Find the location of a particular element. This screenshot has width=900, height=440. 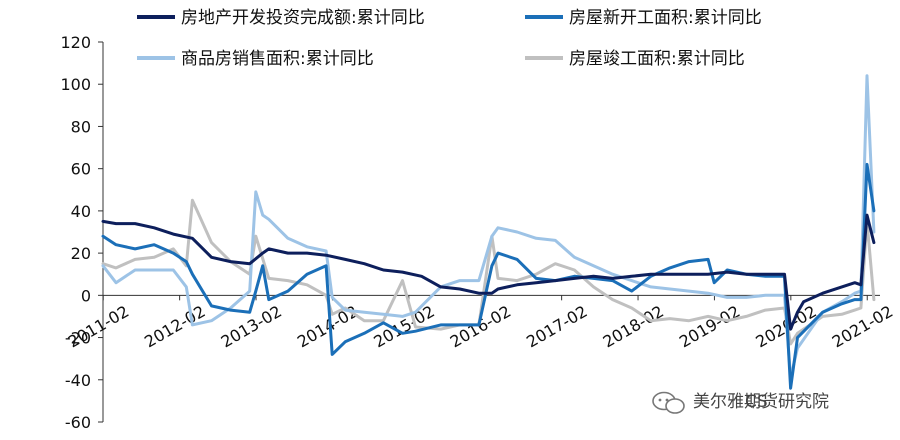

y-tick-label: 0 is located at coordinates (86, 295).